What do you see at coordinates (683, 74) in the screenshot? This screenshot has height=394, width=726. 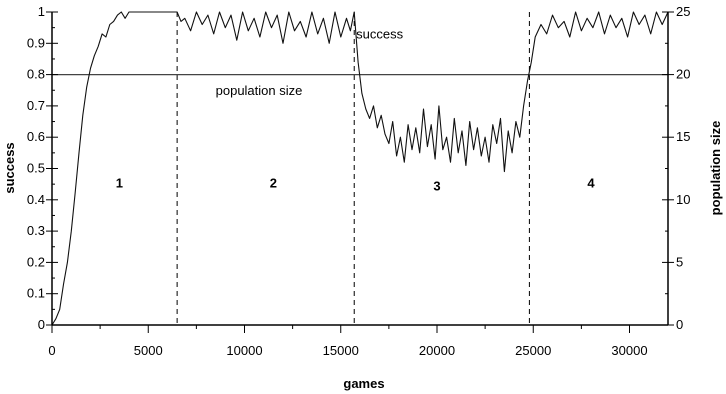 I see `y2-tick-label: 20` at bounding box center [683, 74].